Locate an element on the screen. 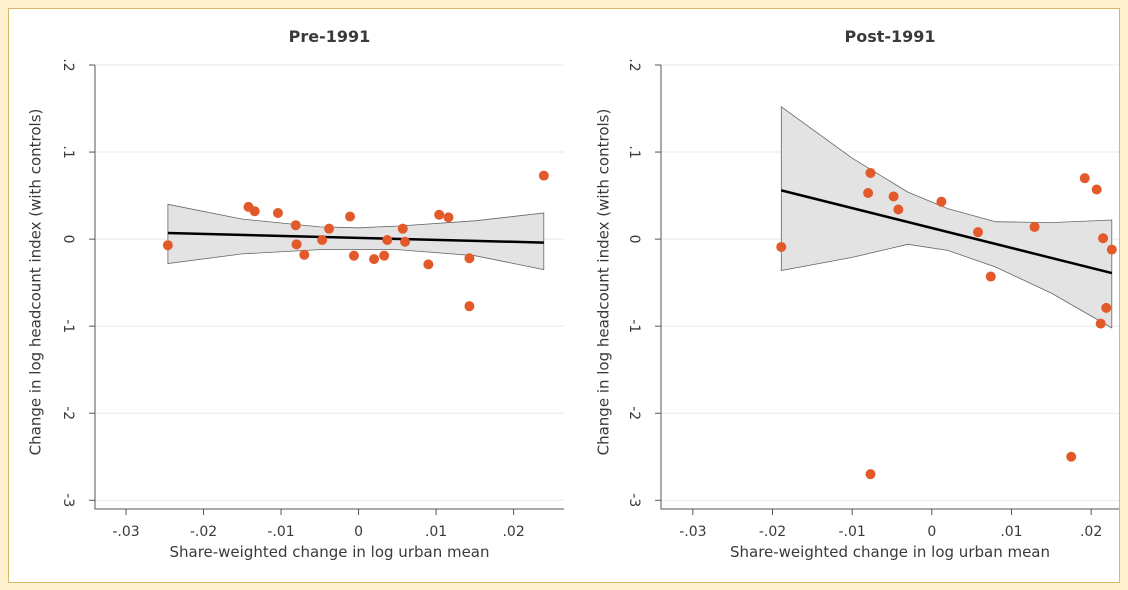 The width and height of the screenshot is (1128, 590). chart-title: Pre-1991 is located at coordinates (330, 36).